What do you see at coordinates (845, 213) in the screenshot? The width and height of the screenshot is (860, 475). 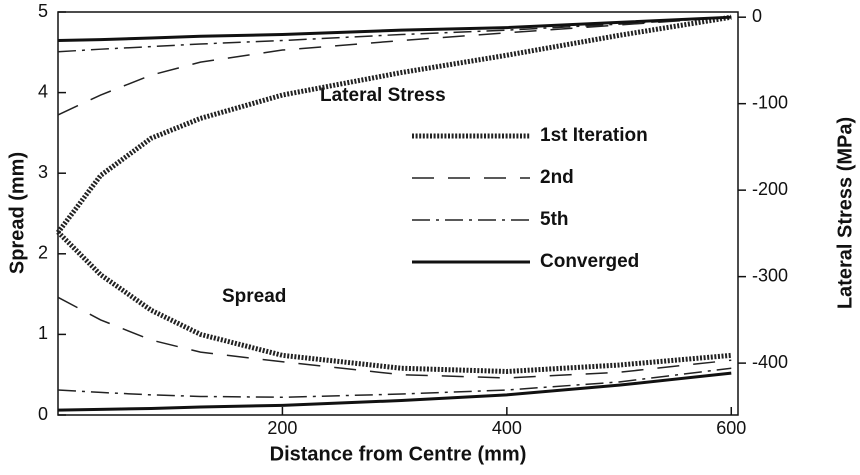 I see `y2-axis-label: Lateral Stress (MPa)` at bounding box center [845, 213].